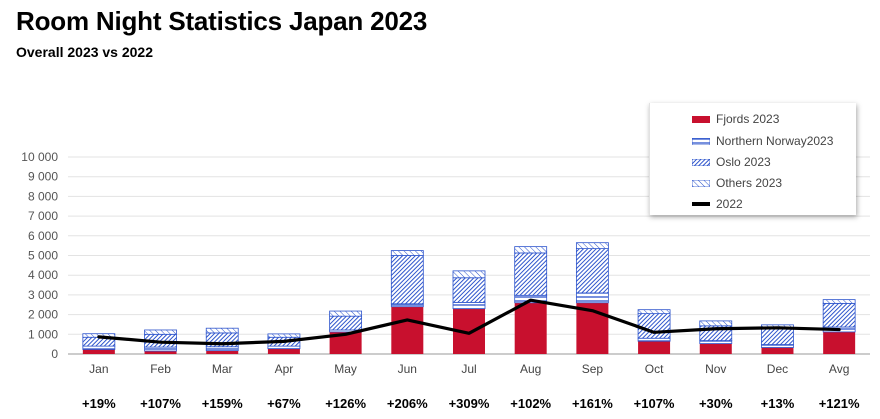 This screenshot has width=880, height=419. I want to click on legend-swatch-2022, so click(701, 204).